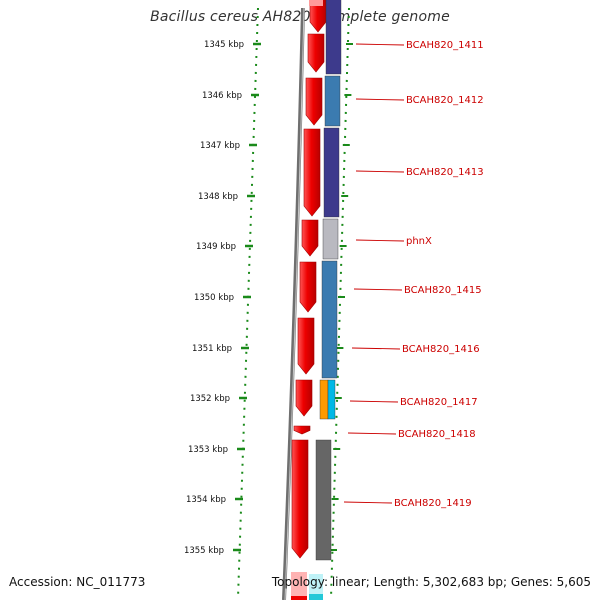 The image size is (600, 600). Describe the element at coordinates (216, 247) in the screenshot. I see `ruler-tick-label: 1349 kbp` at that location.